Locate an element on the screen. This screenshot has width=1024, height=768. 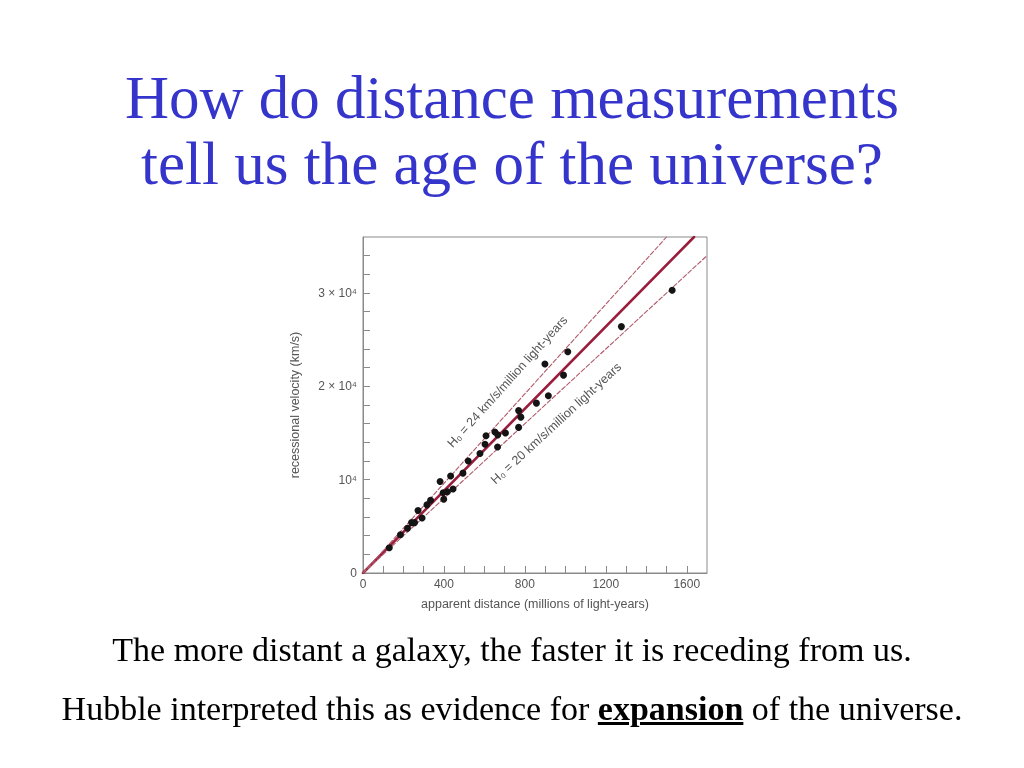
x-tick-label: 0 is located at coordinates (363, 584).